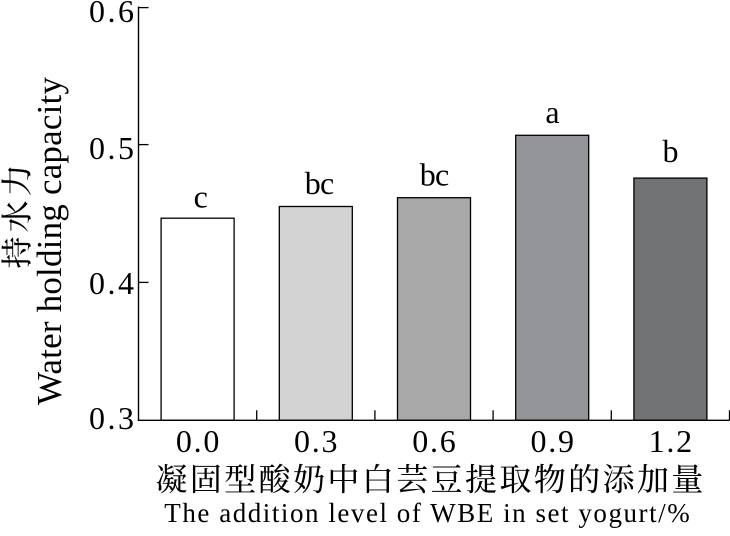 Image resolution: width=730 pixels, height=536 pixels. I want to click on svg-text: 0.4, so click(111, 283).